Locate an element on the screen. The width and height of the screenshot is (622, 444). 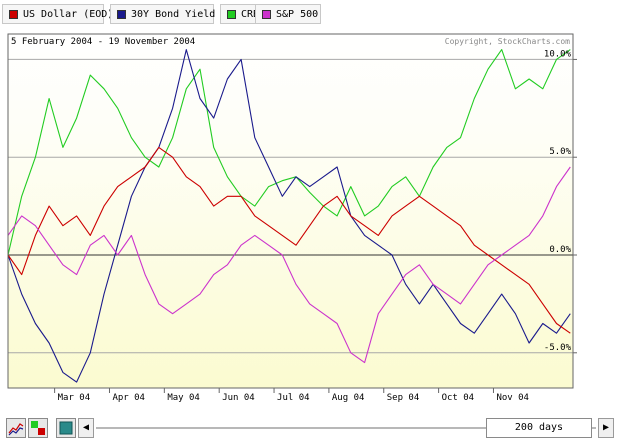
legend-item-30y-bond-yield: 30Y Bond Yield is located at coordinates (163, 14).